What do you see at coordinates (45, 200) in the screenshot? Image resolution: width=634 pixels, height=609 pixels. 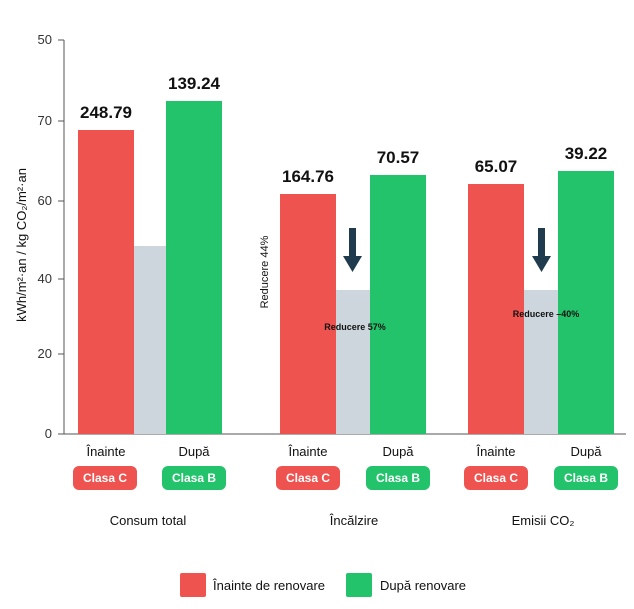 I see `y-tick-label: 60` at bounding box center [45, 200].